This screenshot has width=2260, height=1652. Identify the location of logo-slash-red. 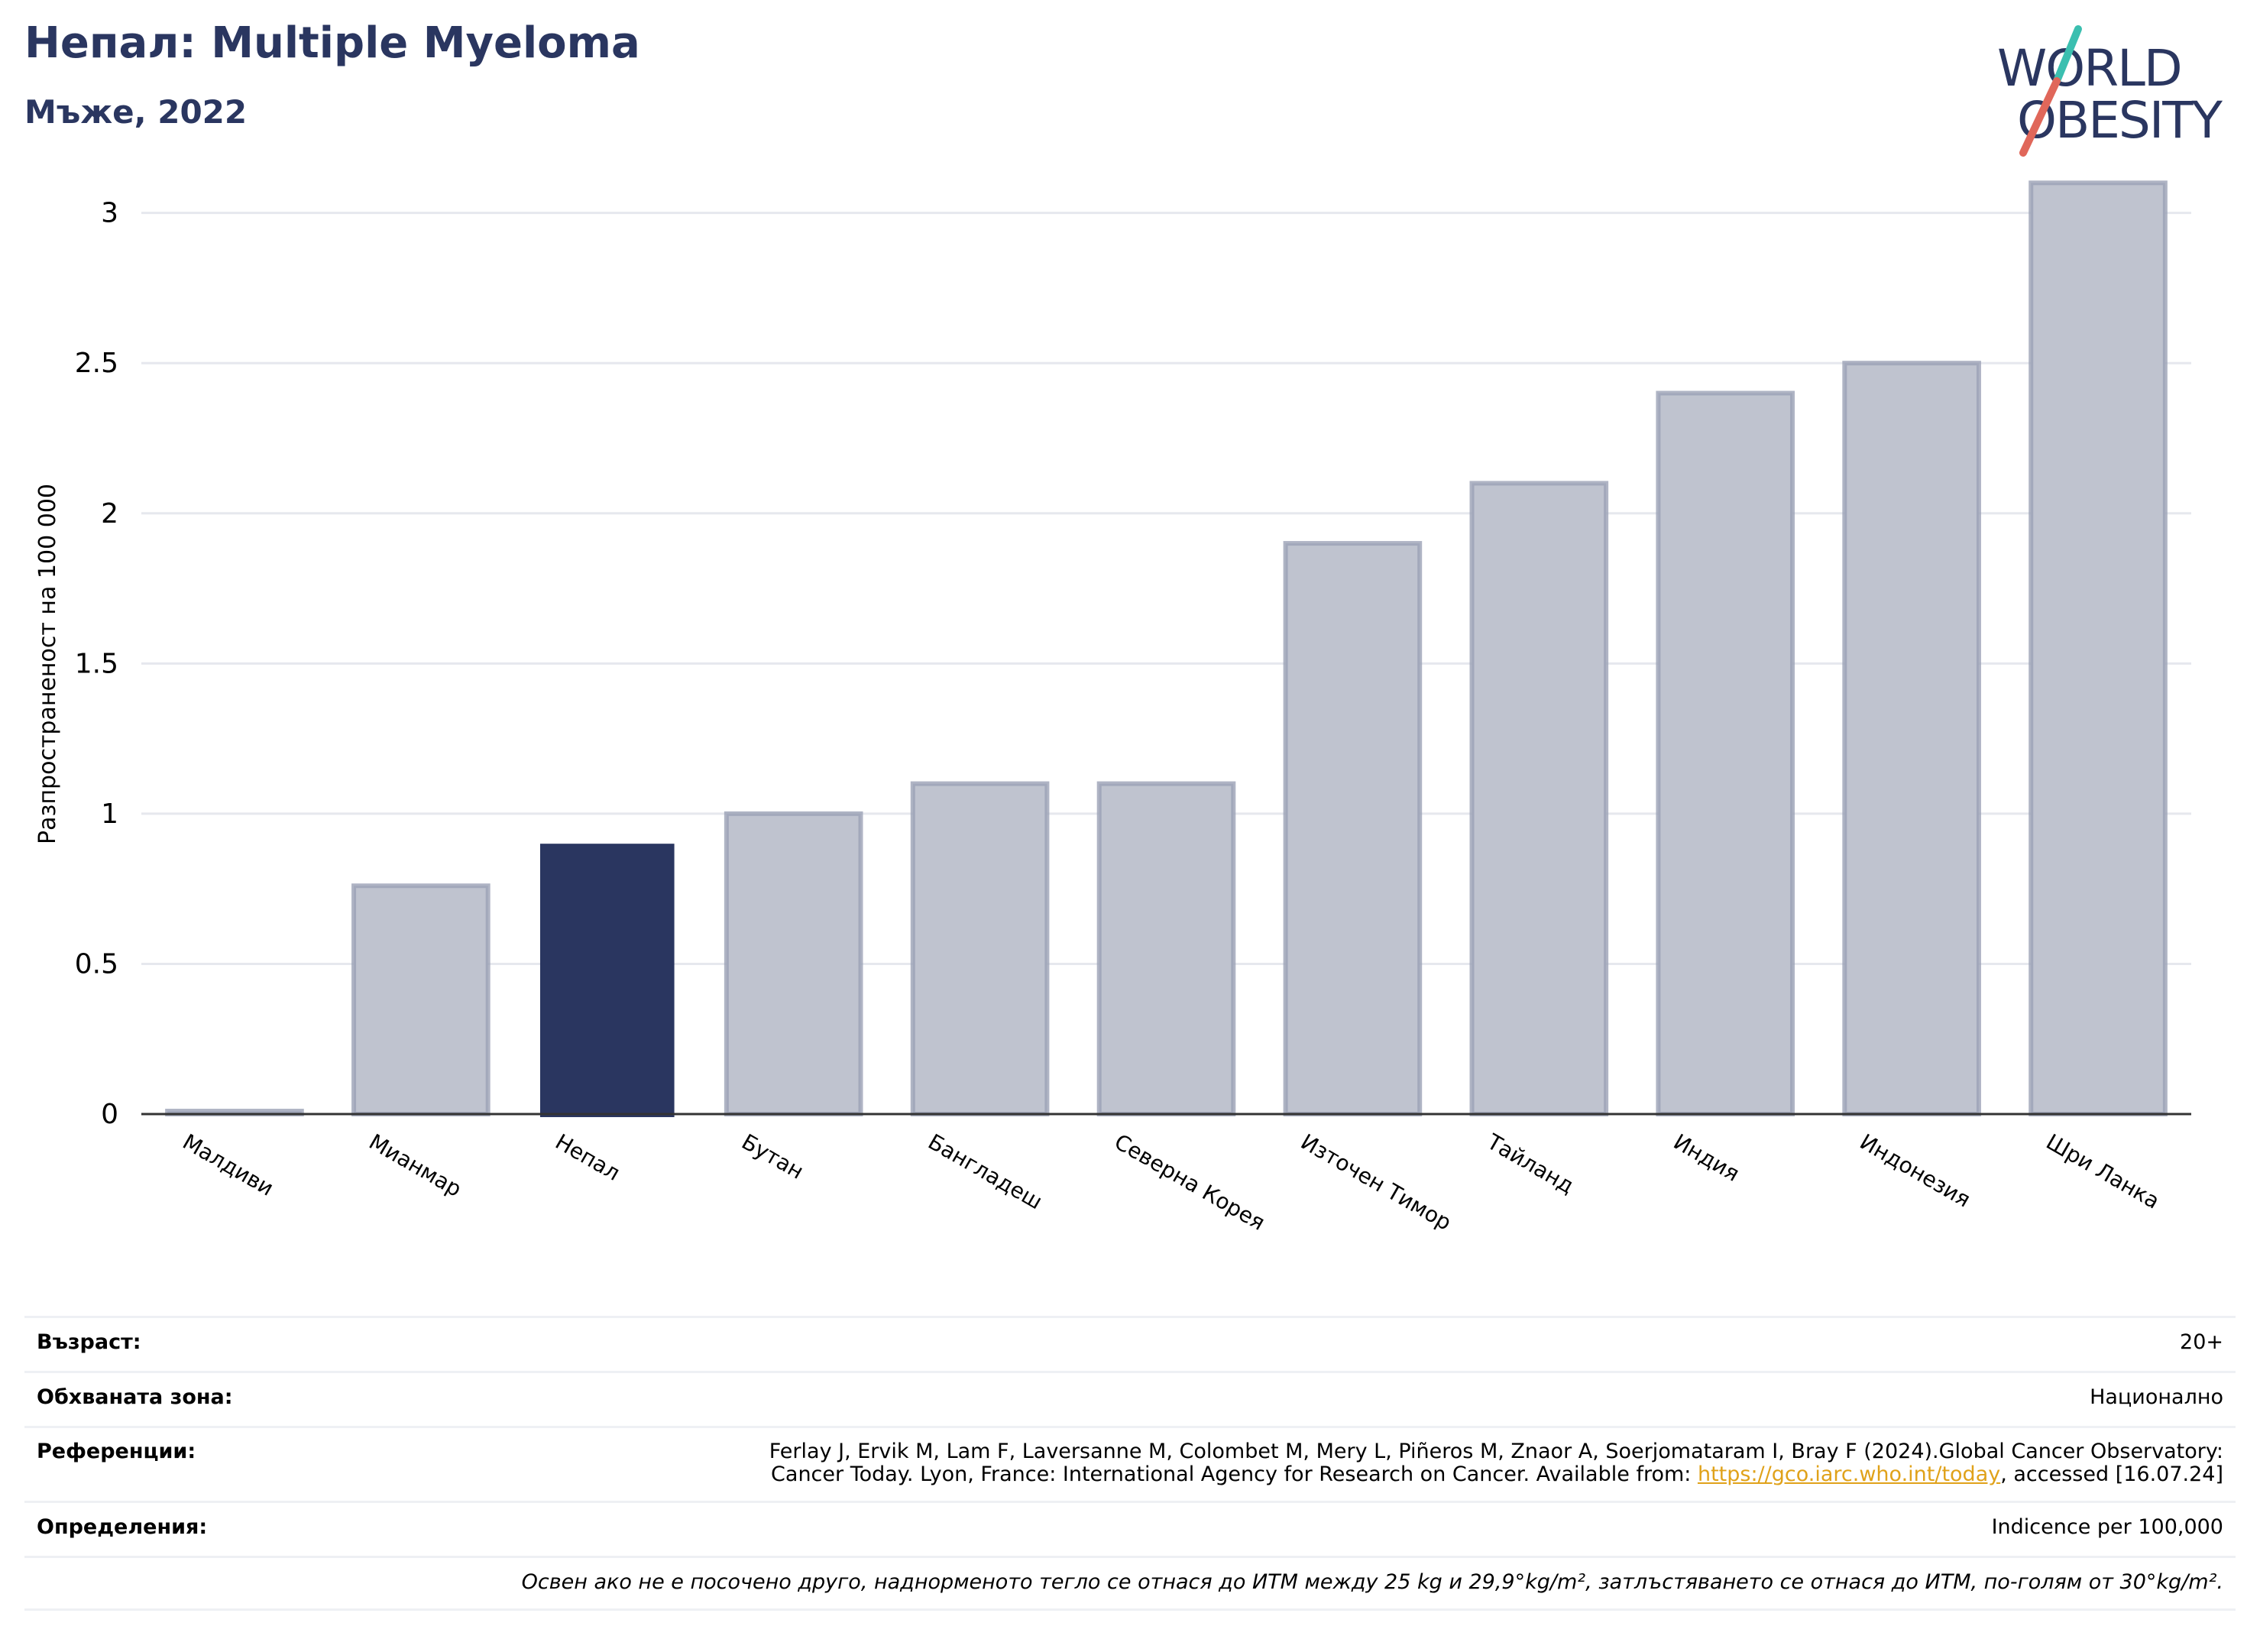
(2040, 117).